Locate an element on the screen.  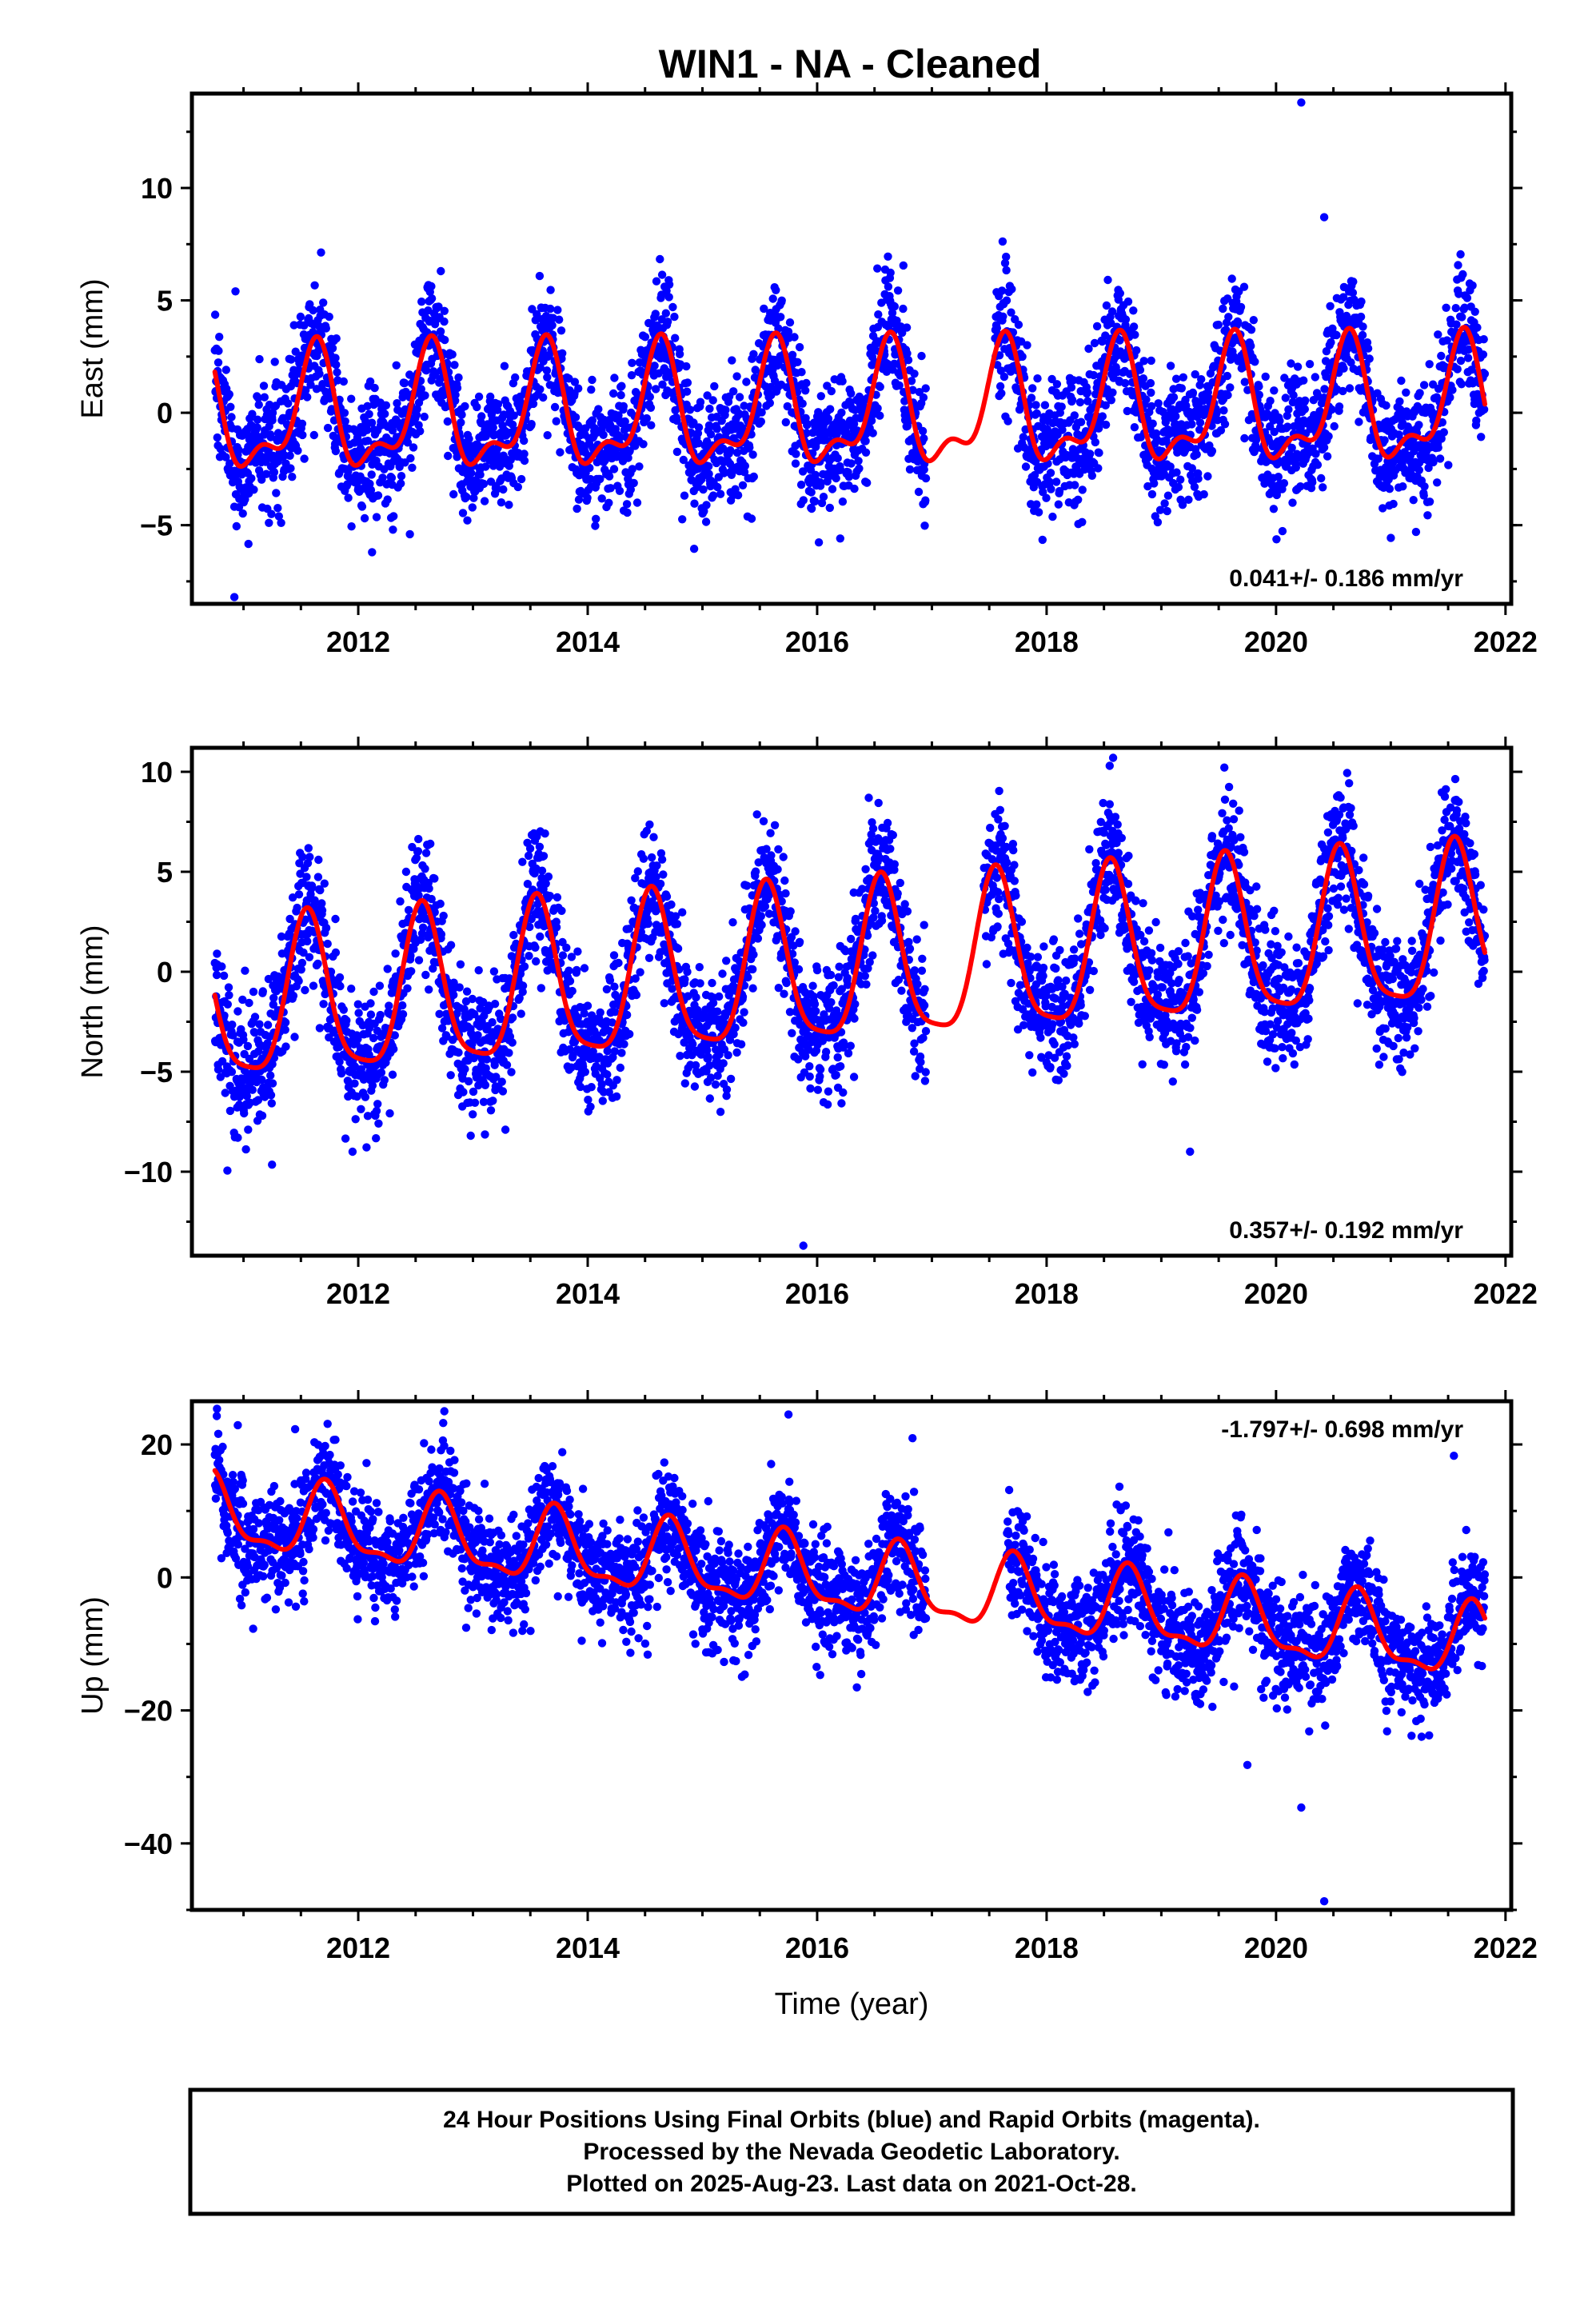
east-y-tick-label: −5 is located at coordinates (156, 525).